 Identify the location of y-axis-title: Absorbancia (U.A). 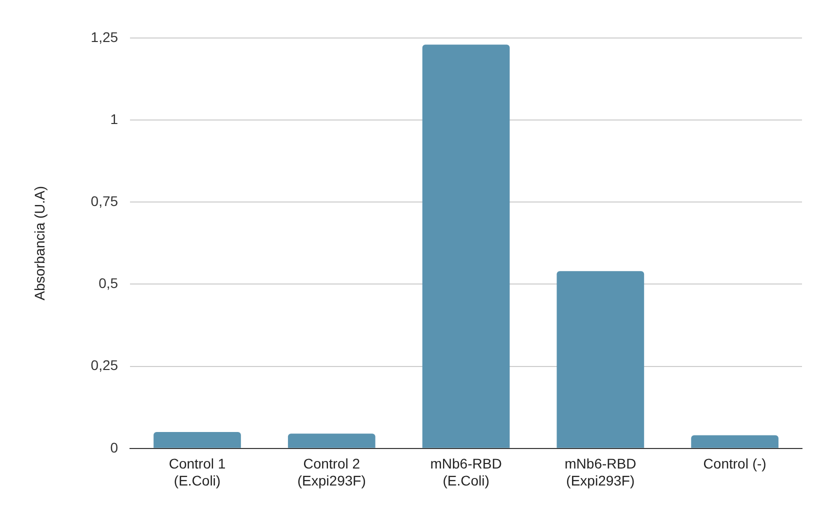
(39, 243).